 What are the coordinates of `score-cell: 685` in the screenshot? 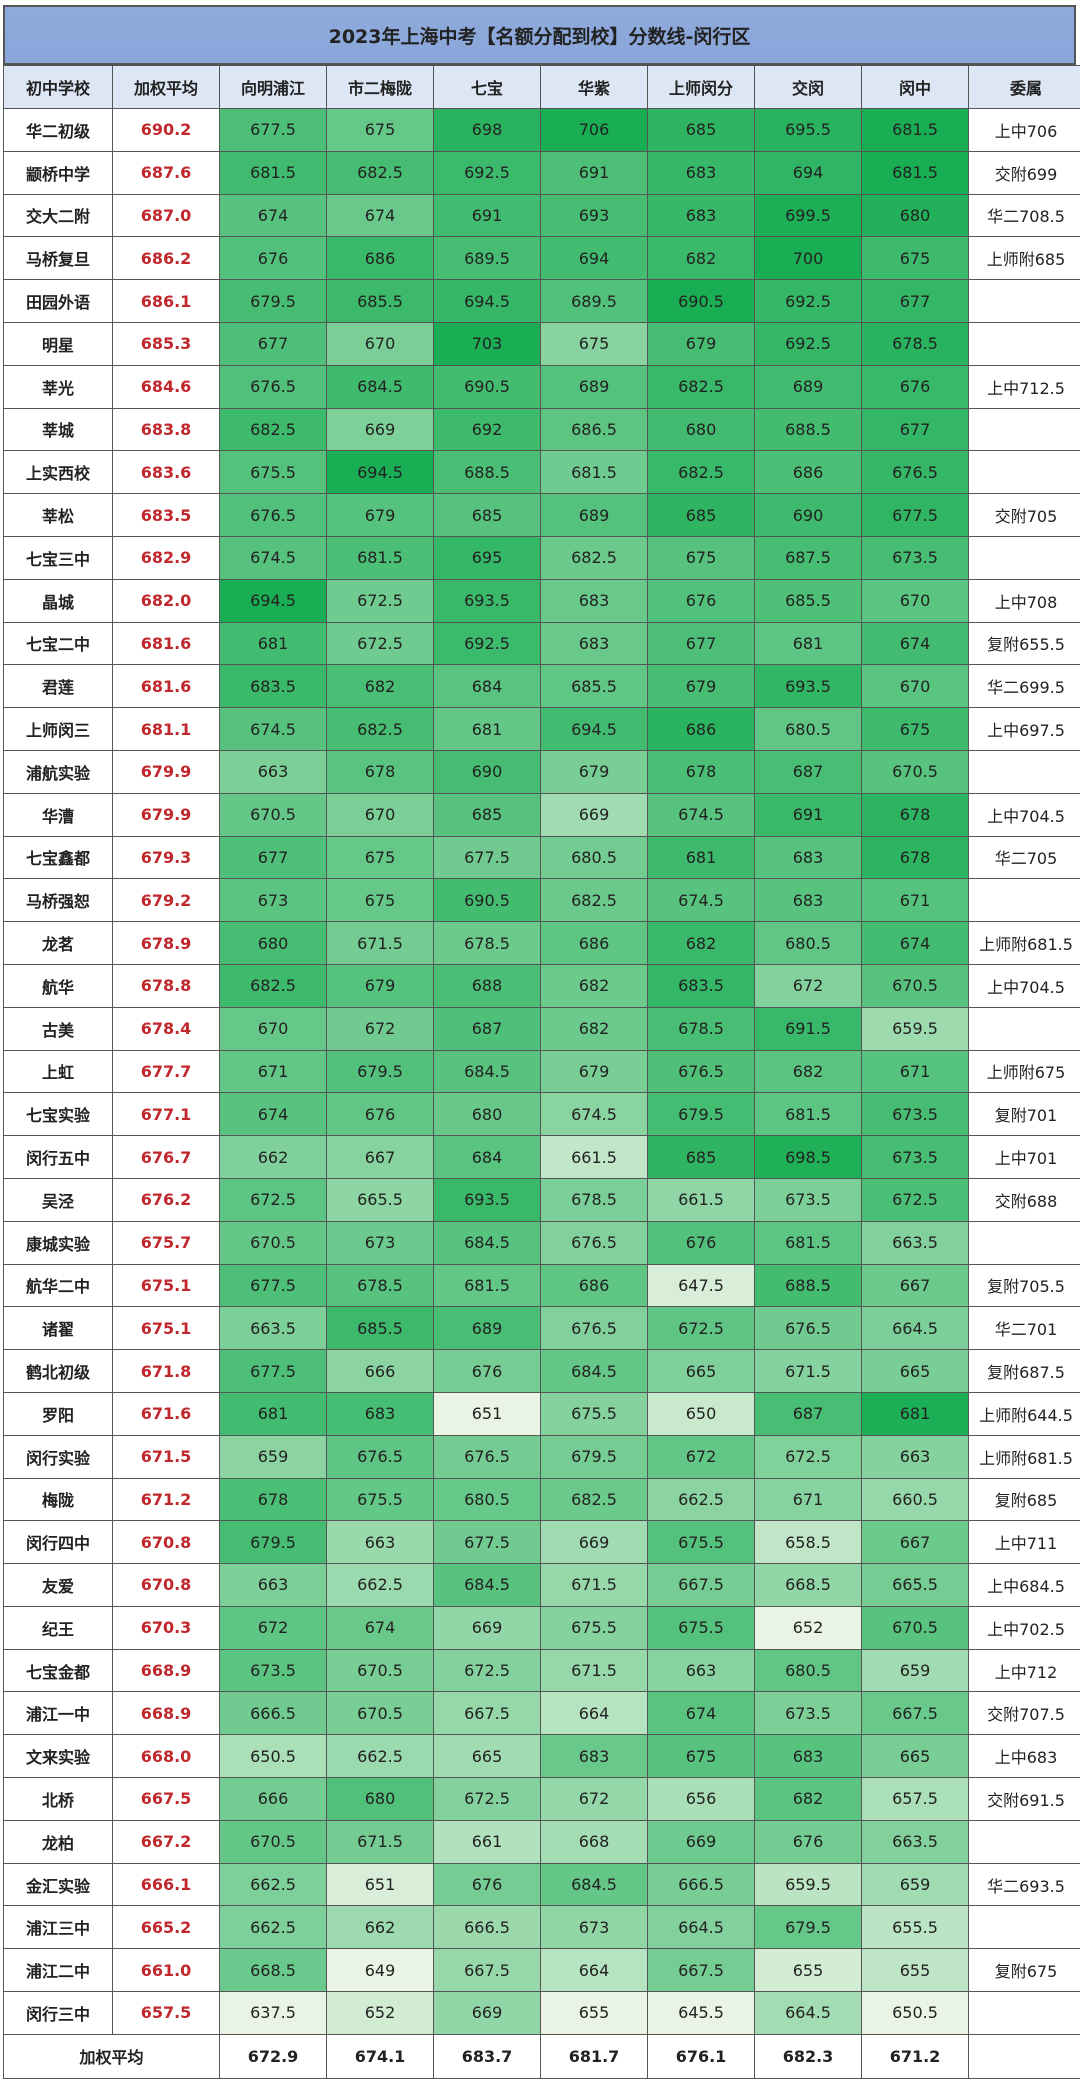 It's located at (701, 515).